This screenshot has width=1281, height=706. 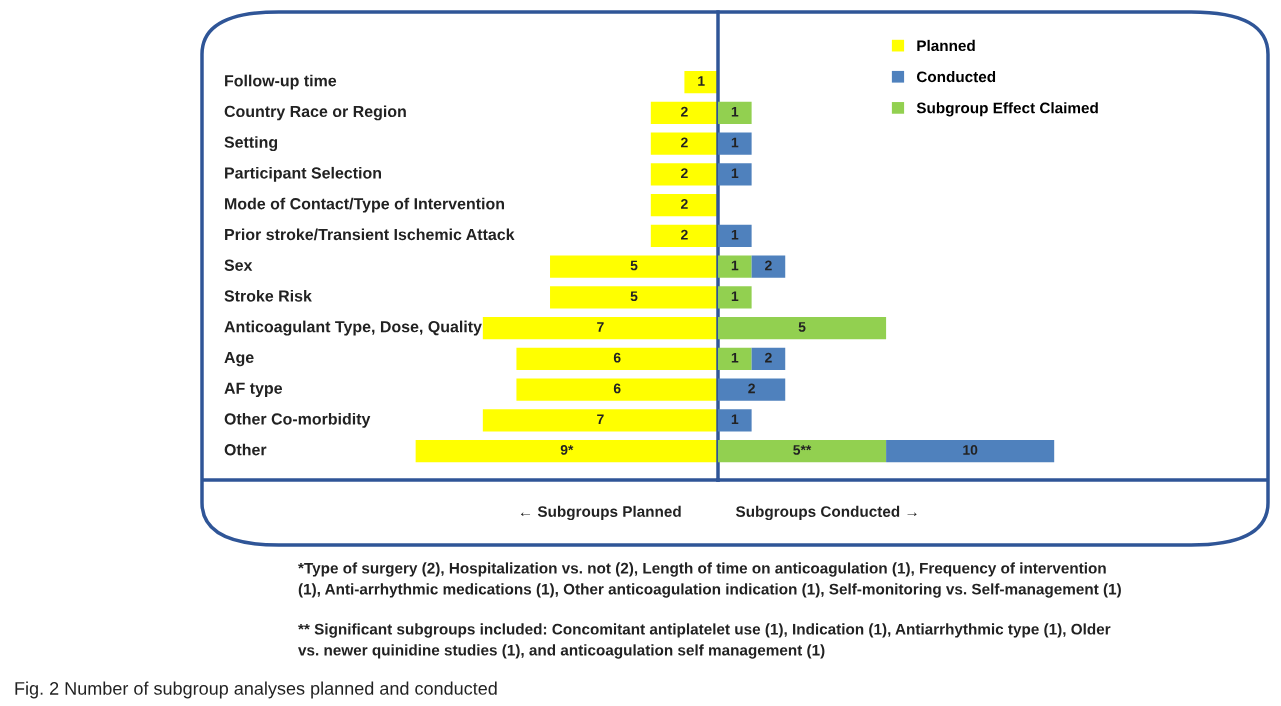 What do you see at coordinates (297, 420) in the screenshot?
I see `y-tick-label: Other Co-morbidity` at bounding box center [297, 420].